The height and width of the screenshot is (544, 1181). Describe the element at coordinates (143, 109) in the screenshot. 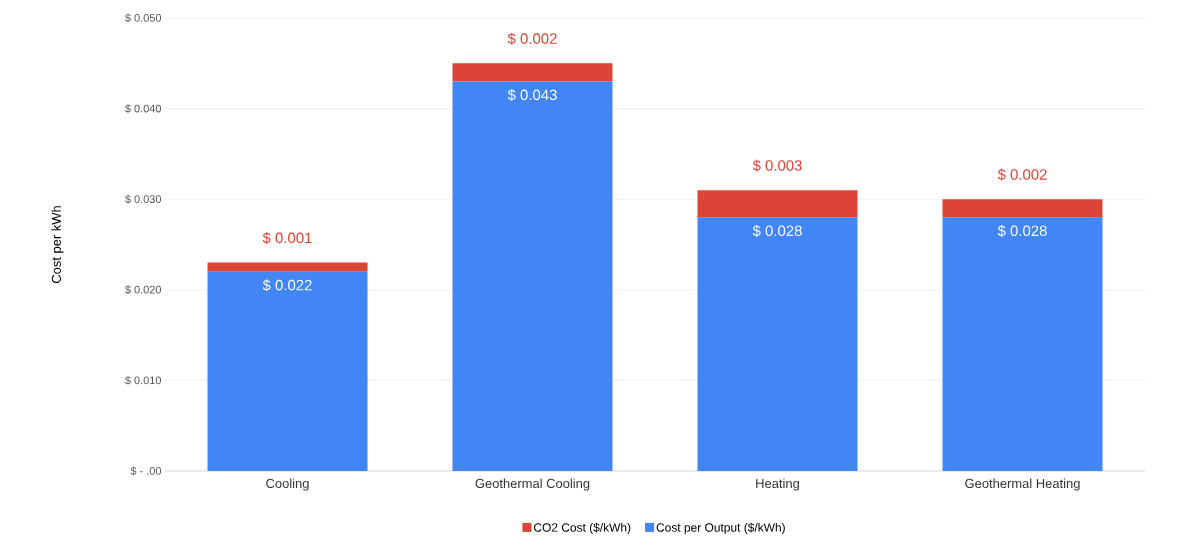

I see `y-tick-label: $ 0.040` at that location.